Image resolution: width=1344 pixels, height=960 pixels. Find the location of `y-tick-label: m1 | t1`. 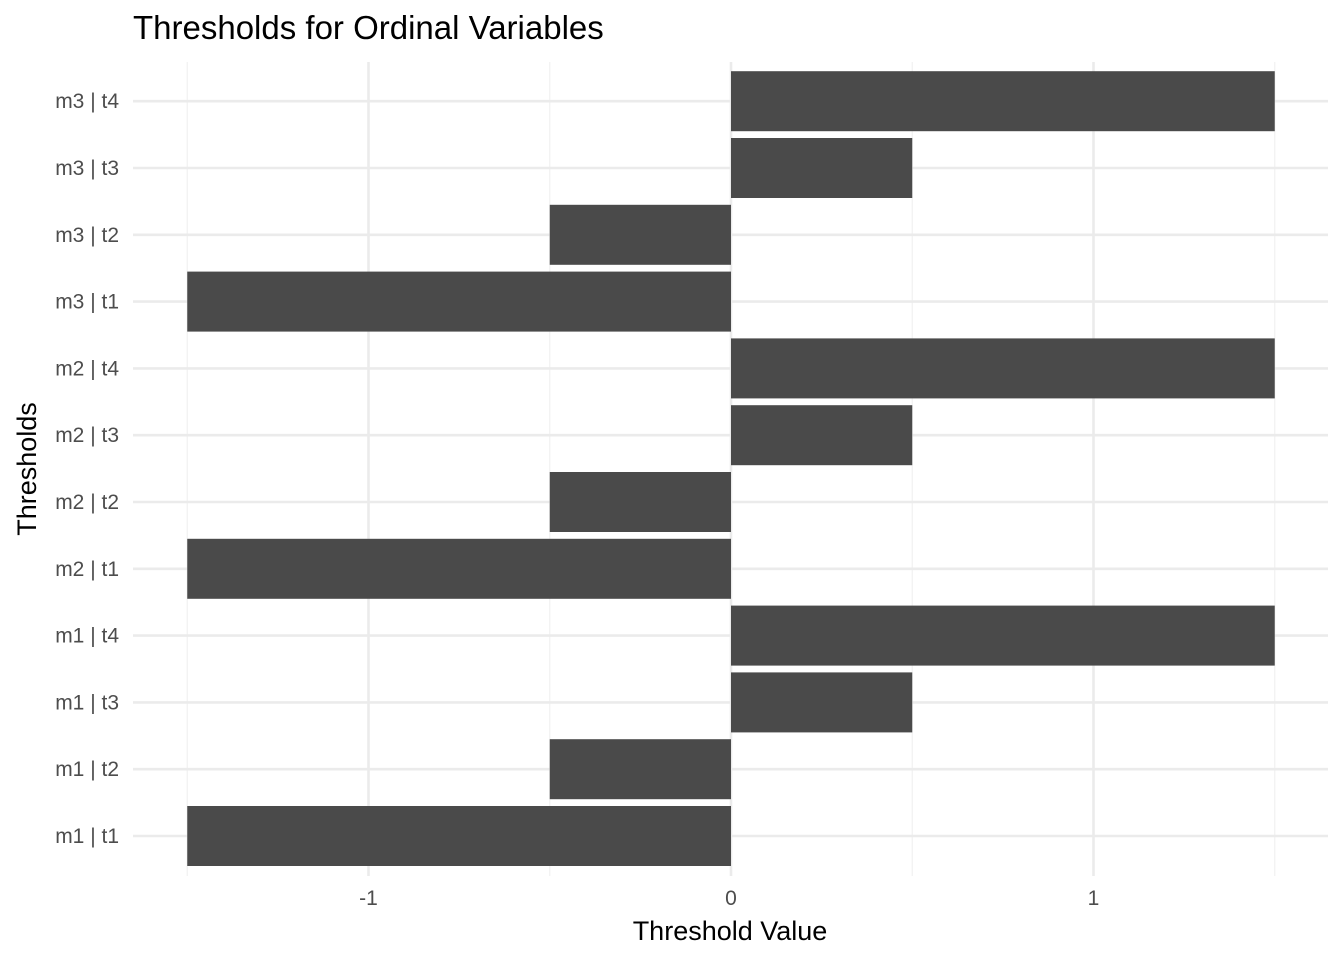

y-tick-label: m1 | t1 is located at coordinates (87, 836).